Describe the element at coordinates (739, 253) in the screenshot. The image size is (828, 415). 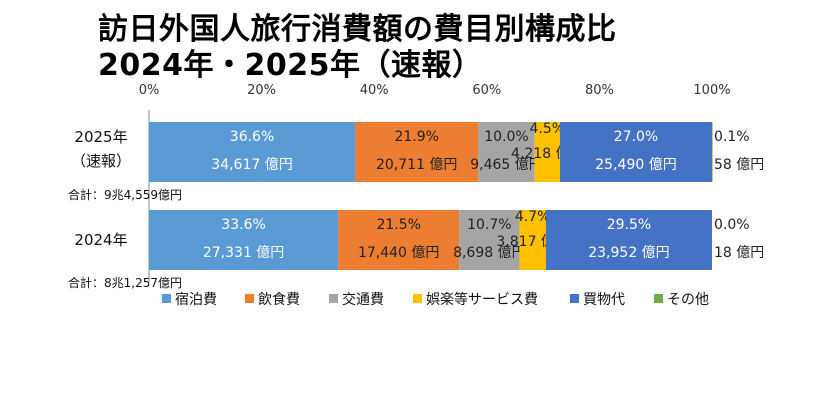
I see `data-label-amount: 18 億円` at that location.